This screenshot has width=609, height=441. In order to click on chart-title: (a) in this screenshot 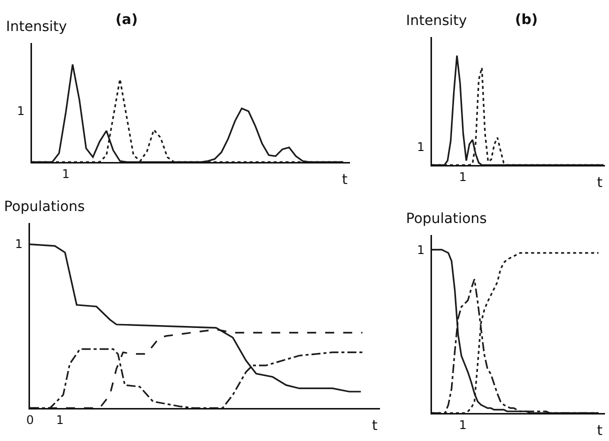, I will do `click(127, 20)`.